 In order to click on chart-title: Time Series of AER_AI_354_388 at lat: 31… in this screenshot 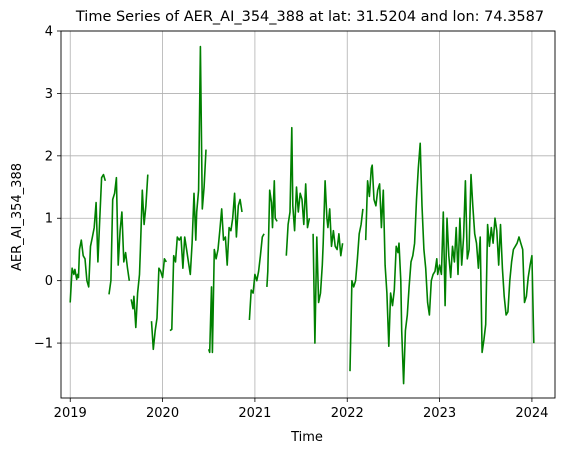, I will do `click(309, 17)`.